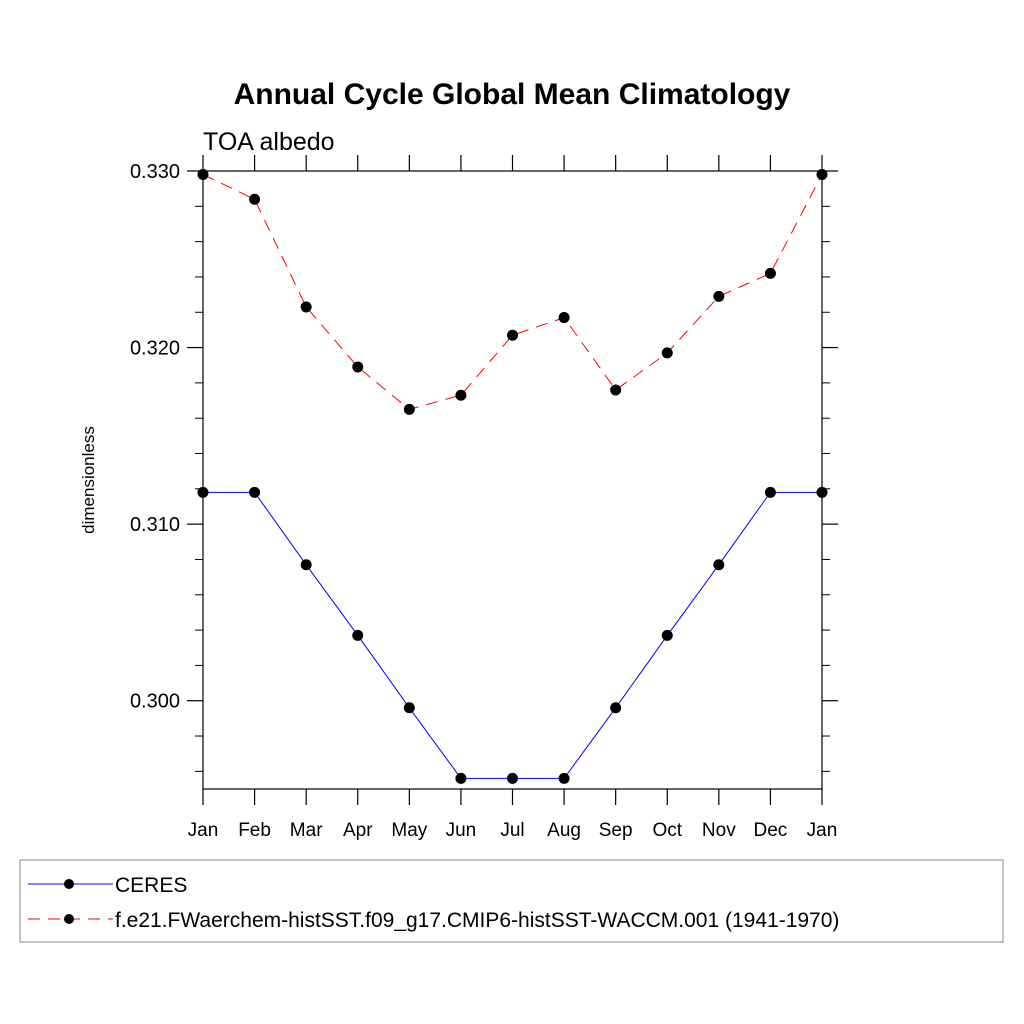 Image resolution: width=1024 pixels, height=1024 pixels. What do you see at coordinates (155, 349) in the screenshot?
I see `y-tick-label: 0.320` at bounding box center [155, 349].